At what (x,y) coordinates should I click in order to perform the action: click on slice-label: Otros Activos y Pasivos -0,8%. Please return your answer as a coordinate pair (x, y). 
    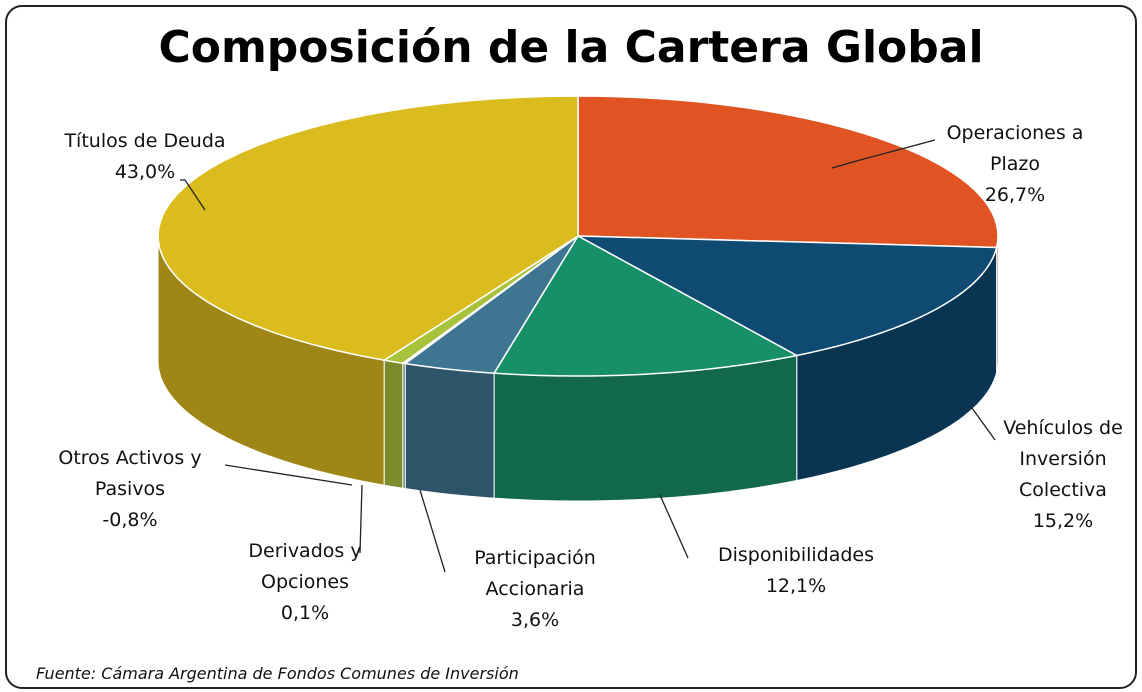
    Looking at the image, I should click on (130, 489).